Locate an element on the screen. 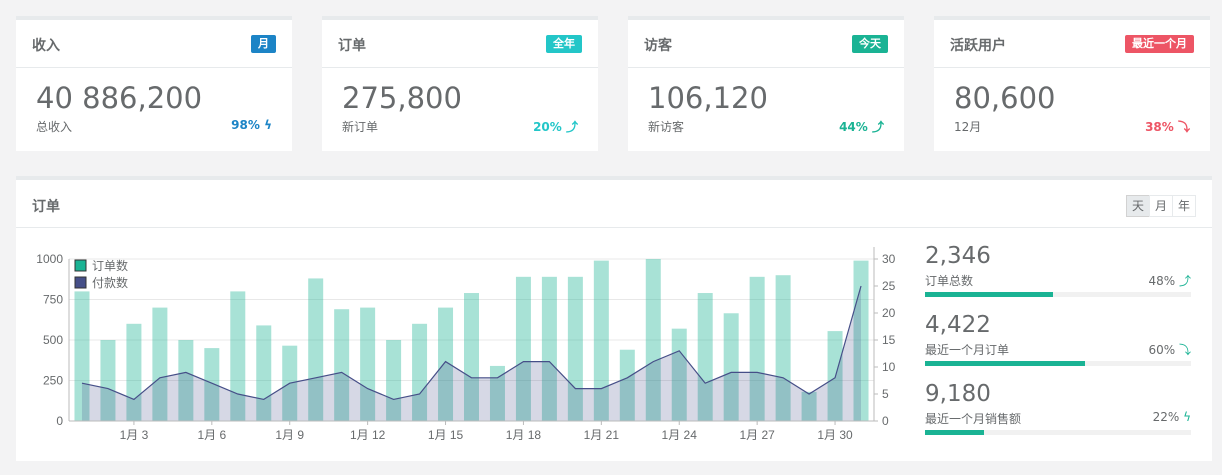 The image size is (1222, 475). card-header: 活跃用户 最近一个月 is located at coordinates (1072, 44).